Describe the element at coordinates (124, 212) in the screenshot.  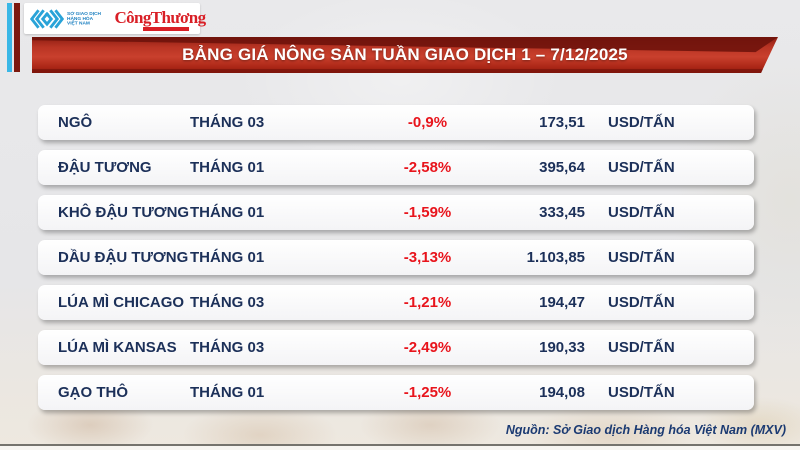
I see `commodity-name: KHÔ ĐẬU TƯƠNG` at that location.